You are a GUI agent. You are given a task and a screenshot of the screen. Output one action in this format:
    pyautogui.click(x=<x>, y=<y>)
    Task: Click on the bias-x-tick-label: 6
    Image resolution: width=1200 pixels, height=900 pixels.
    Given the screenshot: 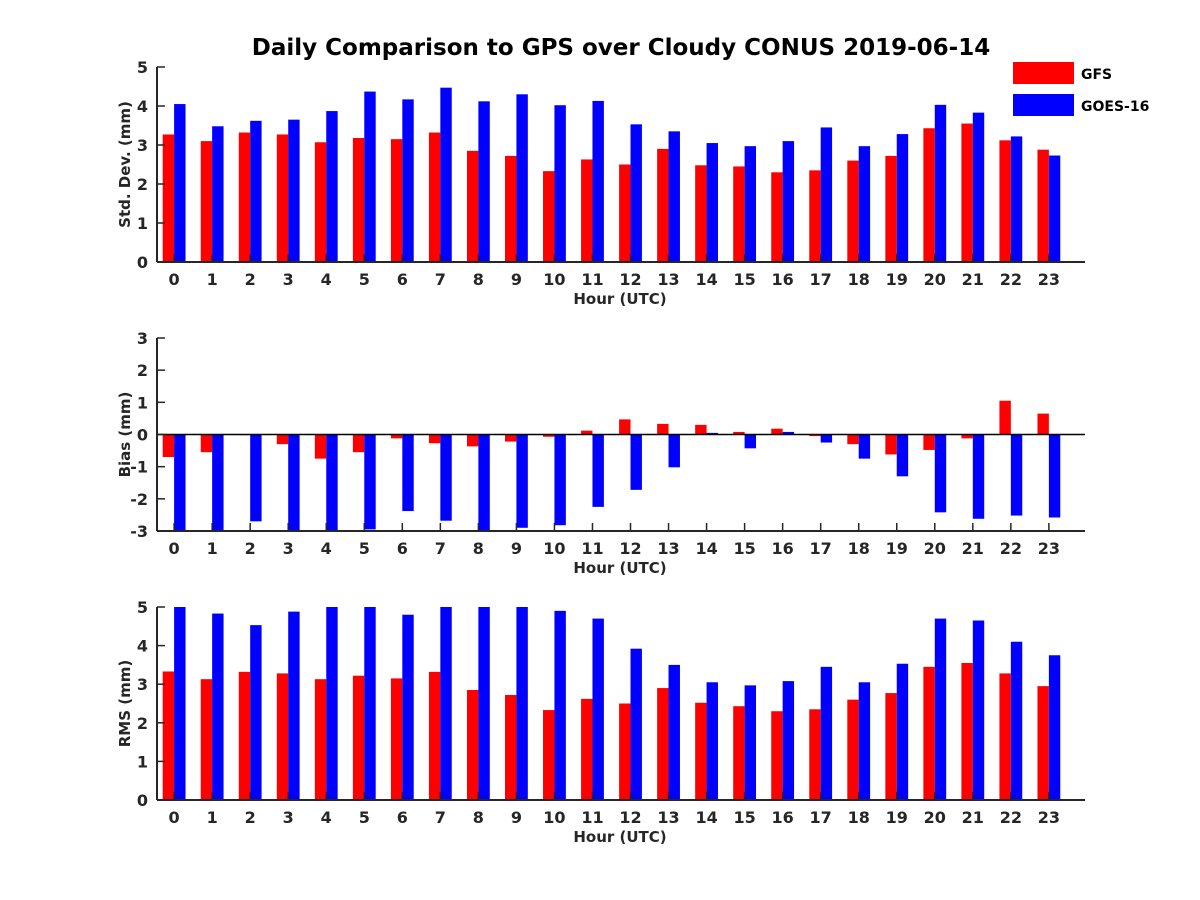 What is the action you would take?
    pyautogui.click(x=402, y=548)
    